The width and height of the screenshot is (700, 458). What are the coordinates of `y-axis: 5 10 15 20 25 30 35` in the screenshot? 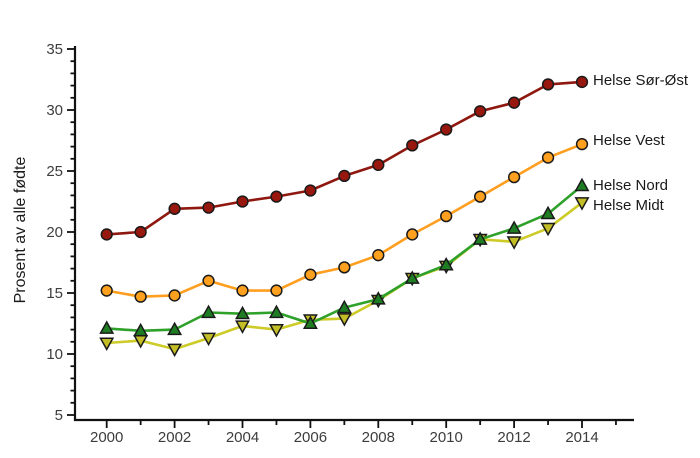 It's located at (60, 232).